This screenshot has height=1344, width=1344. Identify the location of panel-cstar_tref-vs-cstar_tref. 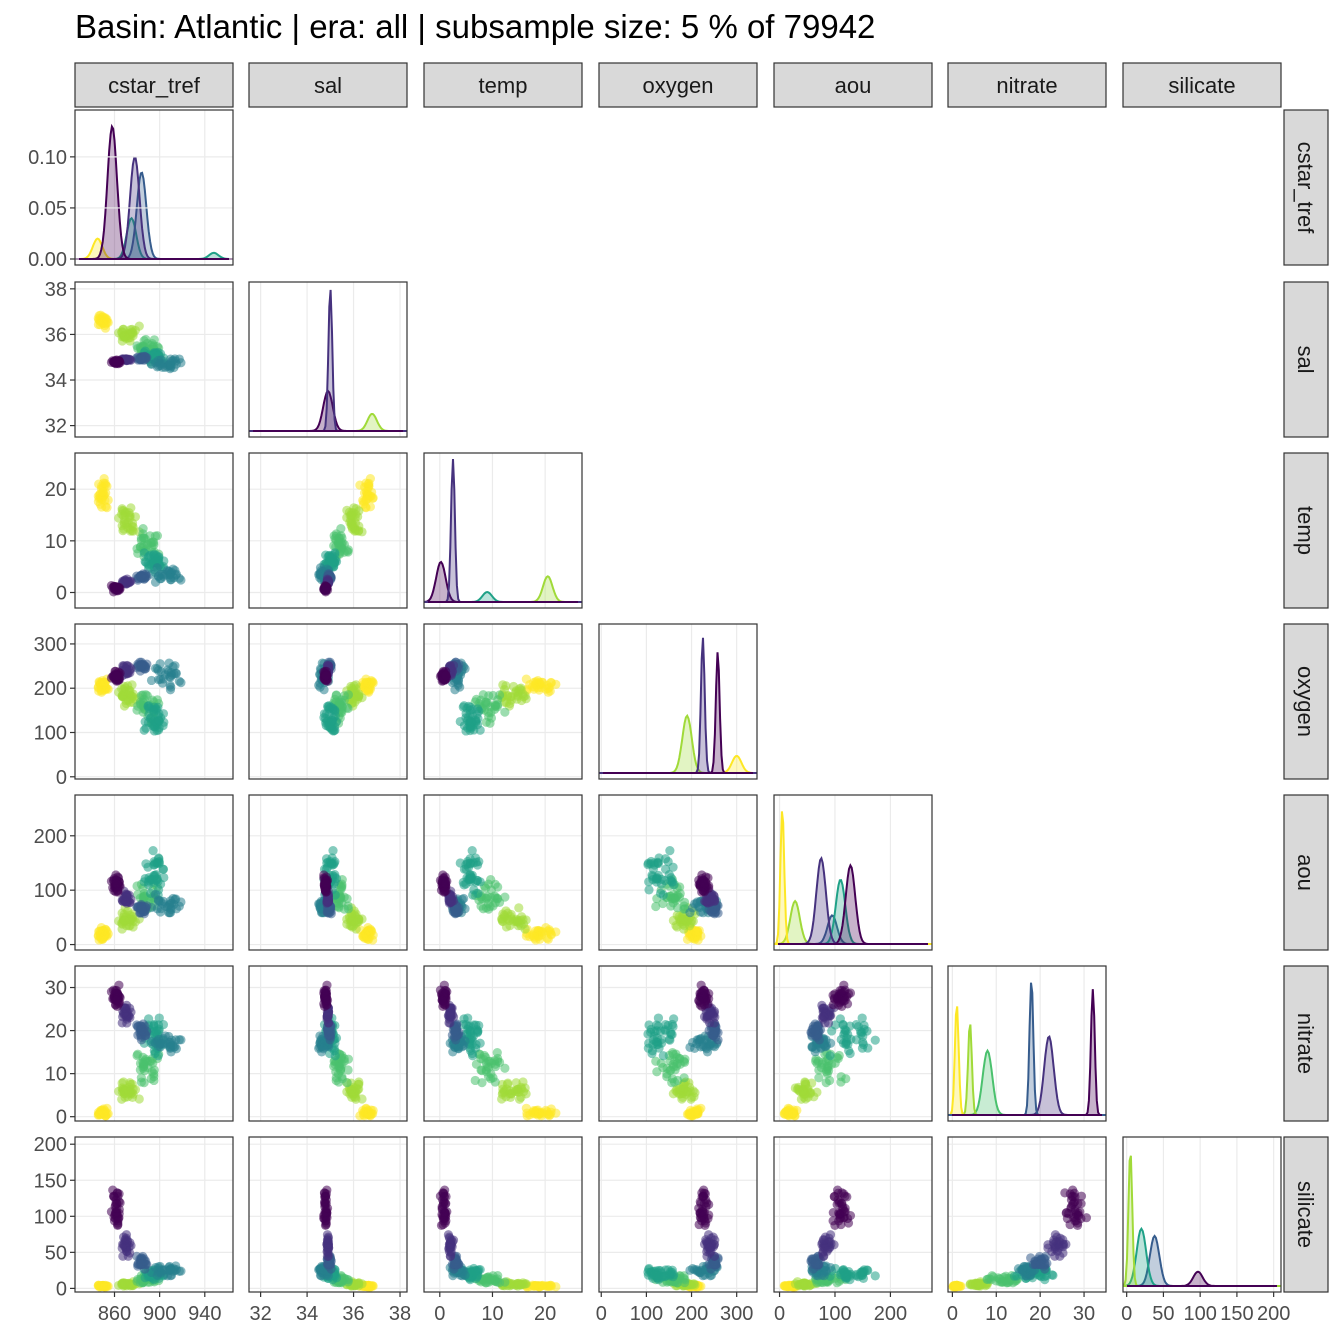
(154, 187).